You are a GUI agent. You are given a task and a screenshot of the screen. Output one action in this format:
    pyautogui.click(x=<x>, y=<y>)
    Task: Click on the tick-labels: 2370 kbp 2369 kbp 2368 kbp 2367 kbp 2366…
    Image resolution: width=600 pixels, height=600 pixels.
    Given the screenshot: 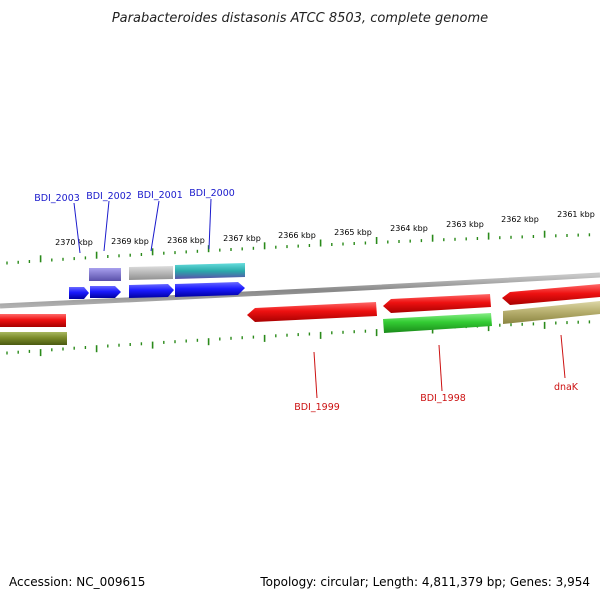 What is the action you would take?
    pyautogui.click(x=325, y=228)
    